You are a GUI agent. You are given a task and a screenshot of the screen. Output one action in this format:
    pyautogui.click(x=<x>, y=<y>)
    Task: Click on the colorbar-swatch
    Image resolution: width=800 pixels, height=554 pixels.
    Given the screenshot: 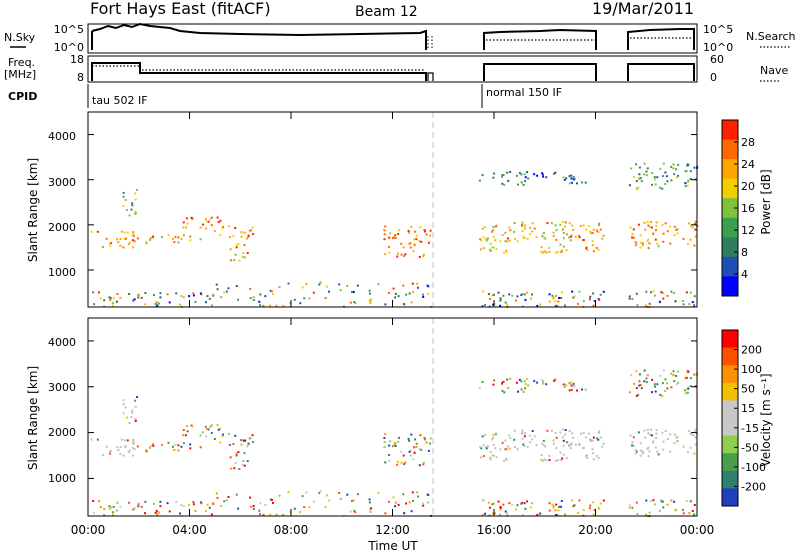 What is the action you would take?
    pyautogui.click(x=730, y=497)
    